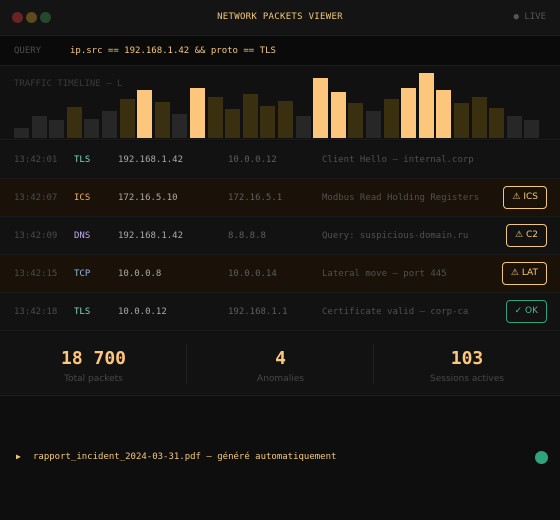  What do you see at coordinates (255, 198) in the screenshot?
I see `packet-destination: 172.16.5.1` at bounding box center [255, 198].